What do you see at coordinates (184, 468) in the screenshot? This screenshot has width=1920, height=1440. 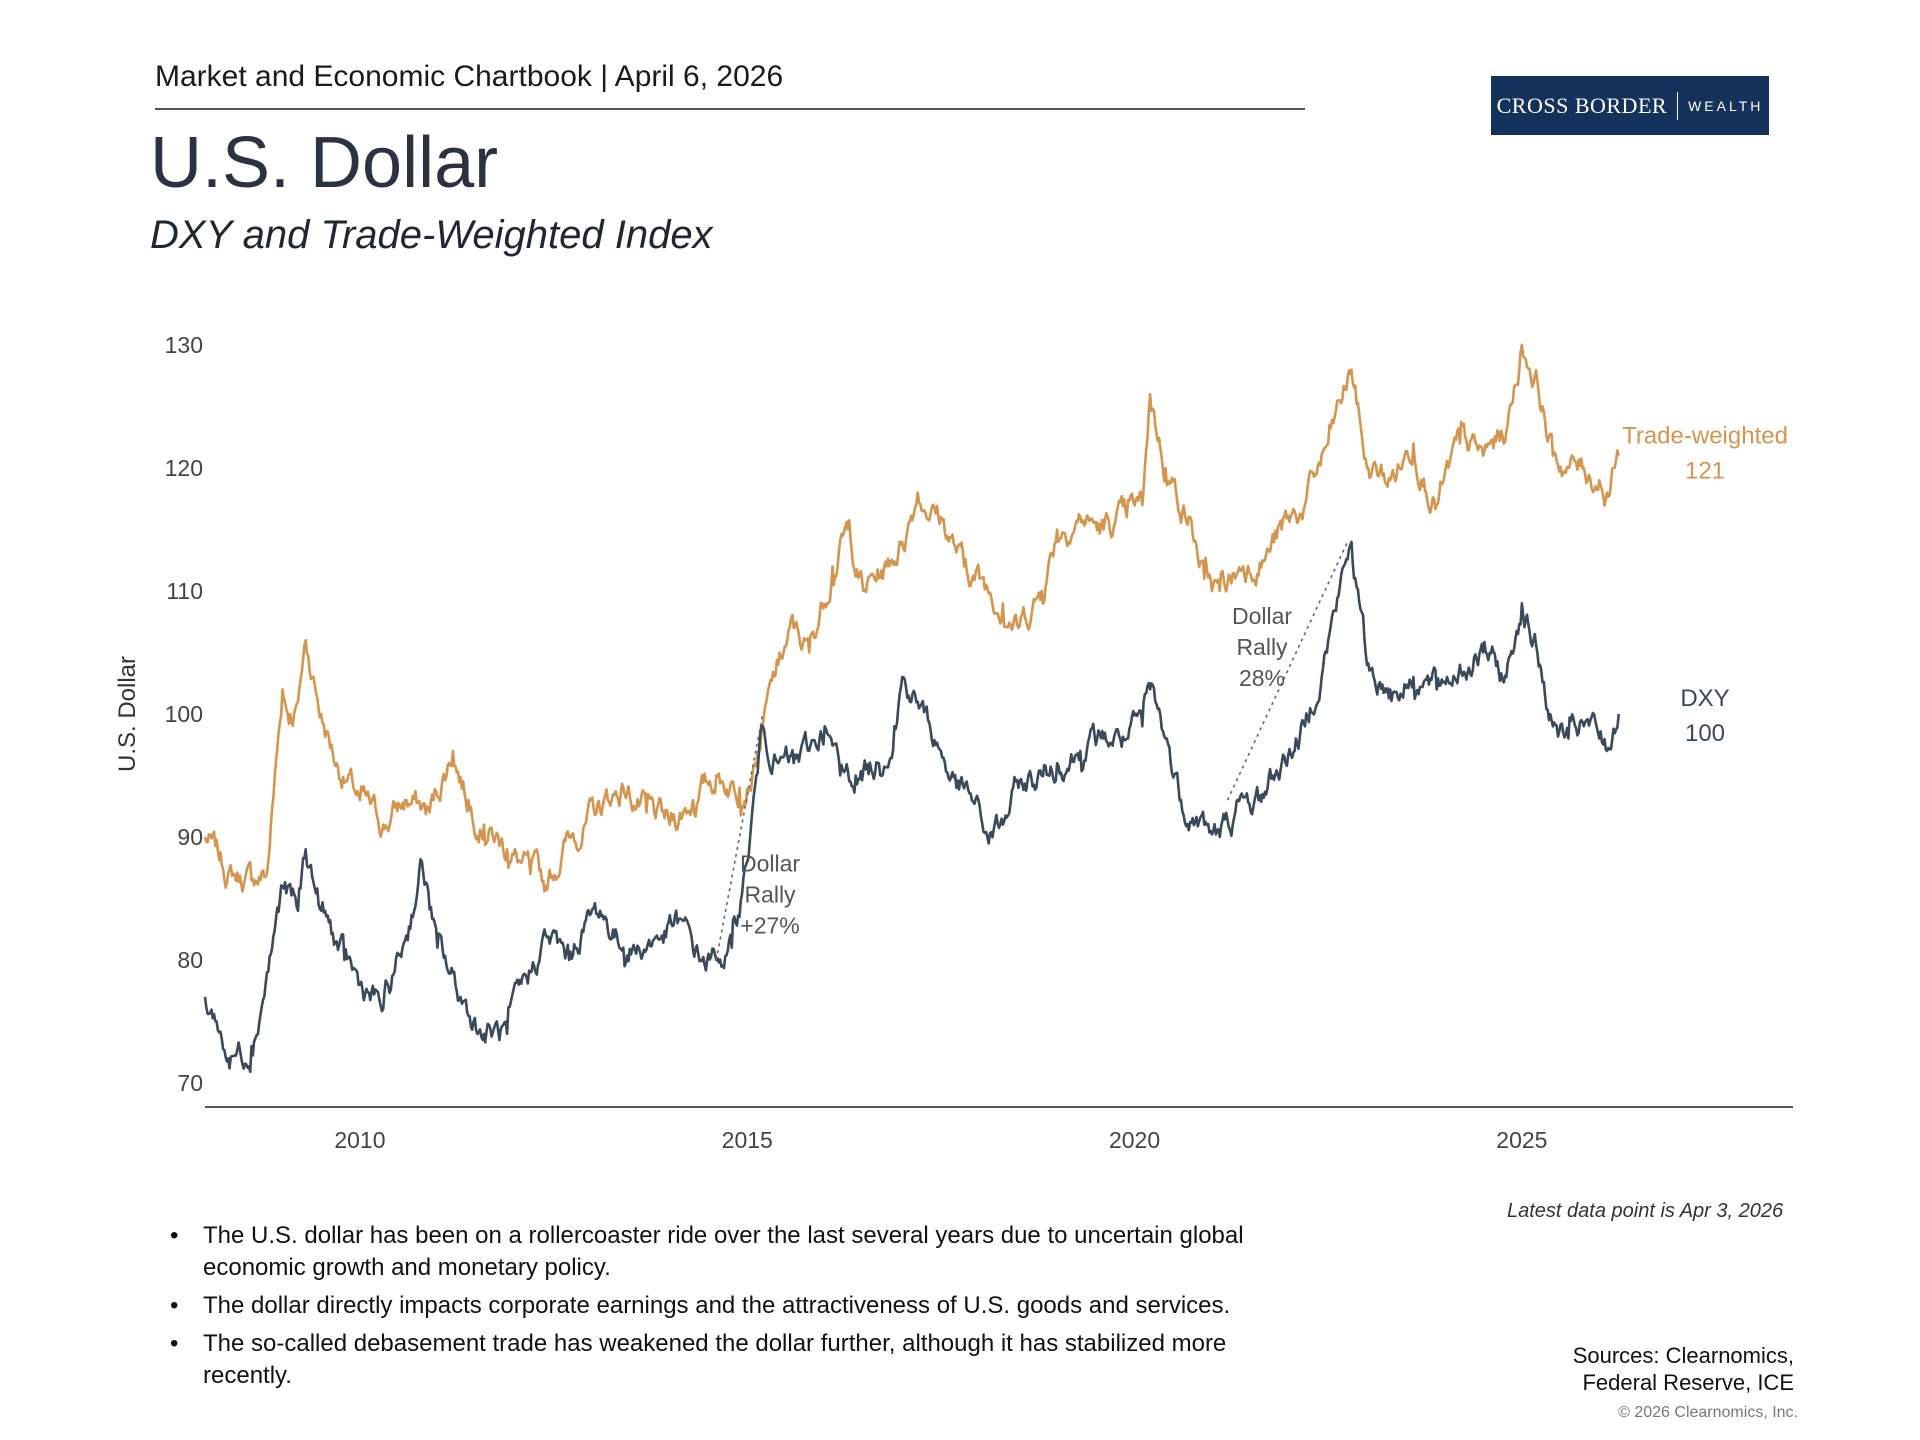 I see `y-tick-label: 120` at bounding box center [184, 468].